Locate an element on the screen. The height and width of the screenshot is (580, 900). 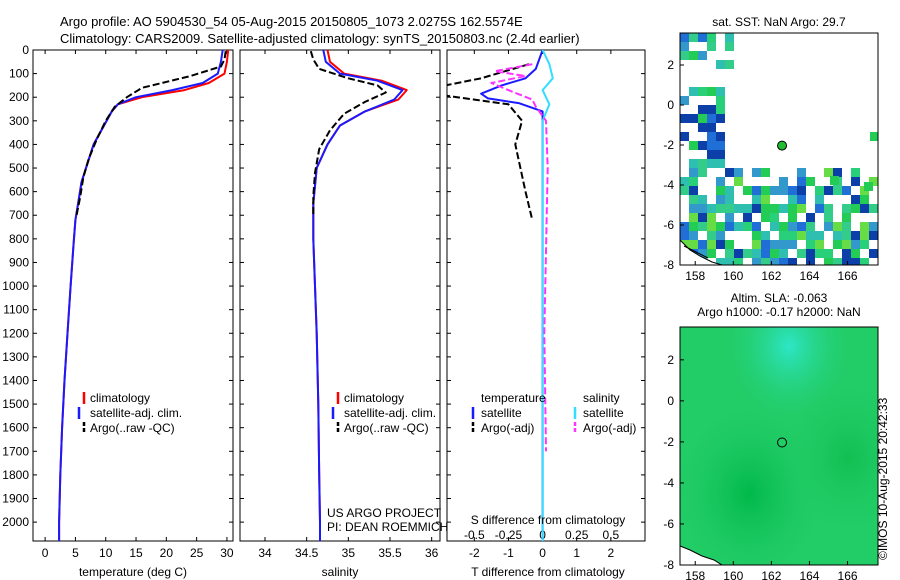
x-tick-label: 5 is located at coordinates (75, 553).